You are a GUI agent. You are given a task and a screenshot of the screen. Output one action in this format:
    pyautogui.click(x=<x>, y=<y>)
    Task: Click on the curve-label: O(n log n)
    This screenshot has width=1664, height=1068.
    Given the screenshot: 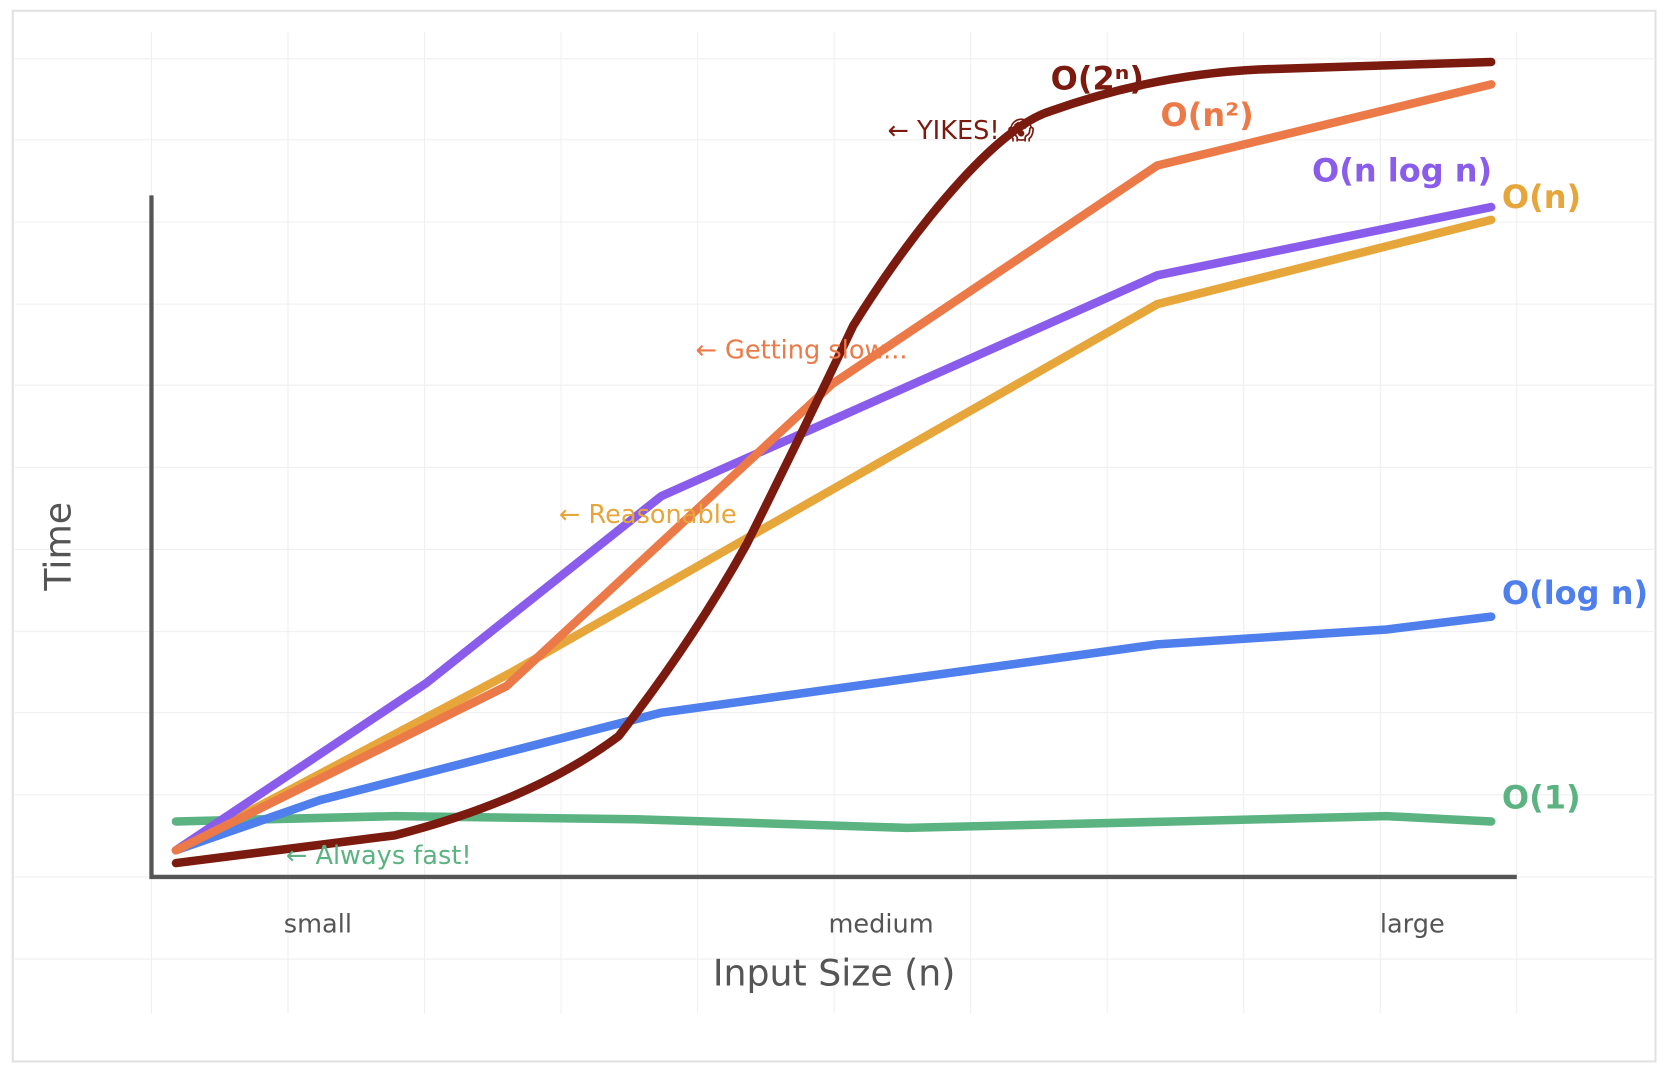 What is the action you would take?
    pyautogui.click(x=1402, y=170)
    